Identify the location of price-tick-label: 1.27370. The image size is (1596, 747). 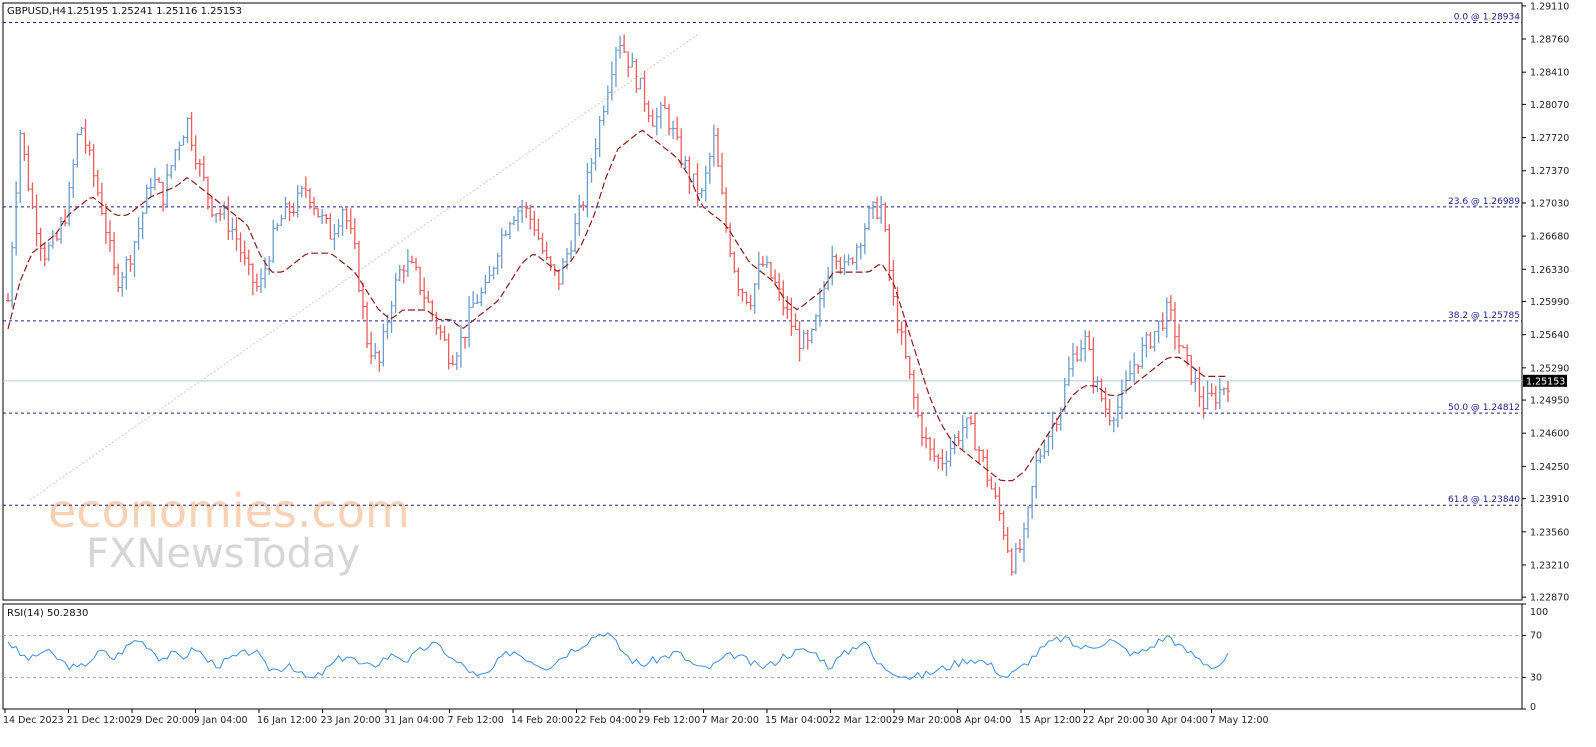
(1549, 171).